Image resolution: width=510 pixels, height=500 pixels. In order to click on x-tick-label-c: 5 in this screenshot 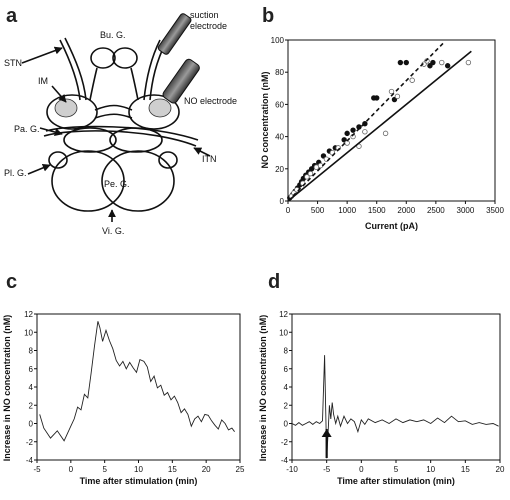, I will do `click(104, 469)`.